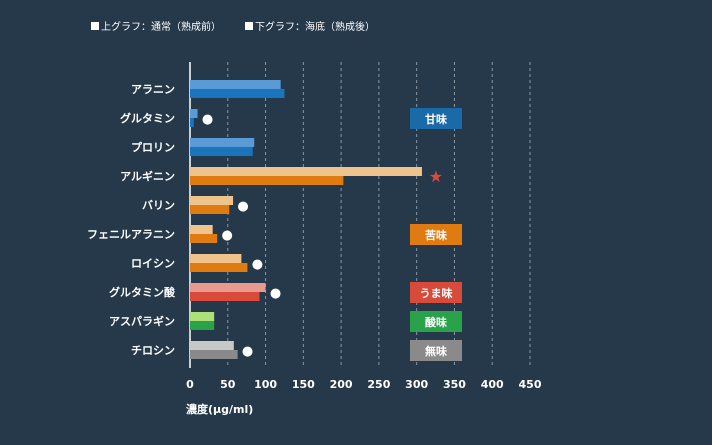 This screenshot has width=712, height=445. What do you see at coordinates (190, 384) in the screenshot?
I see `x-tick-label: 0` at bounding box center [190, 384].